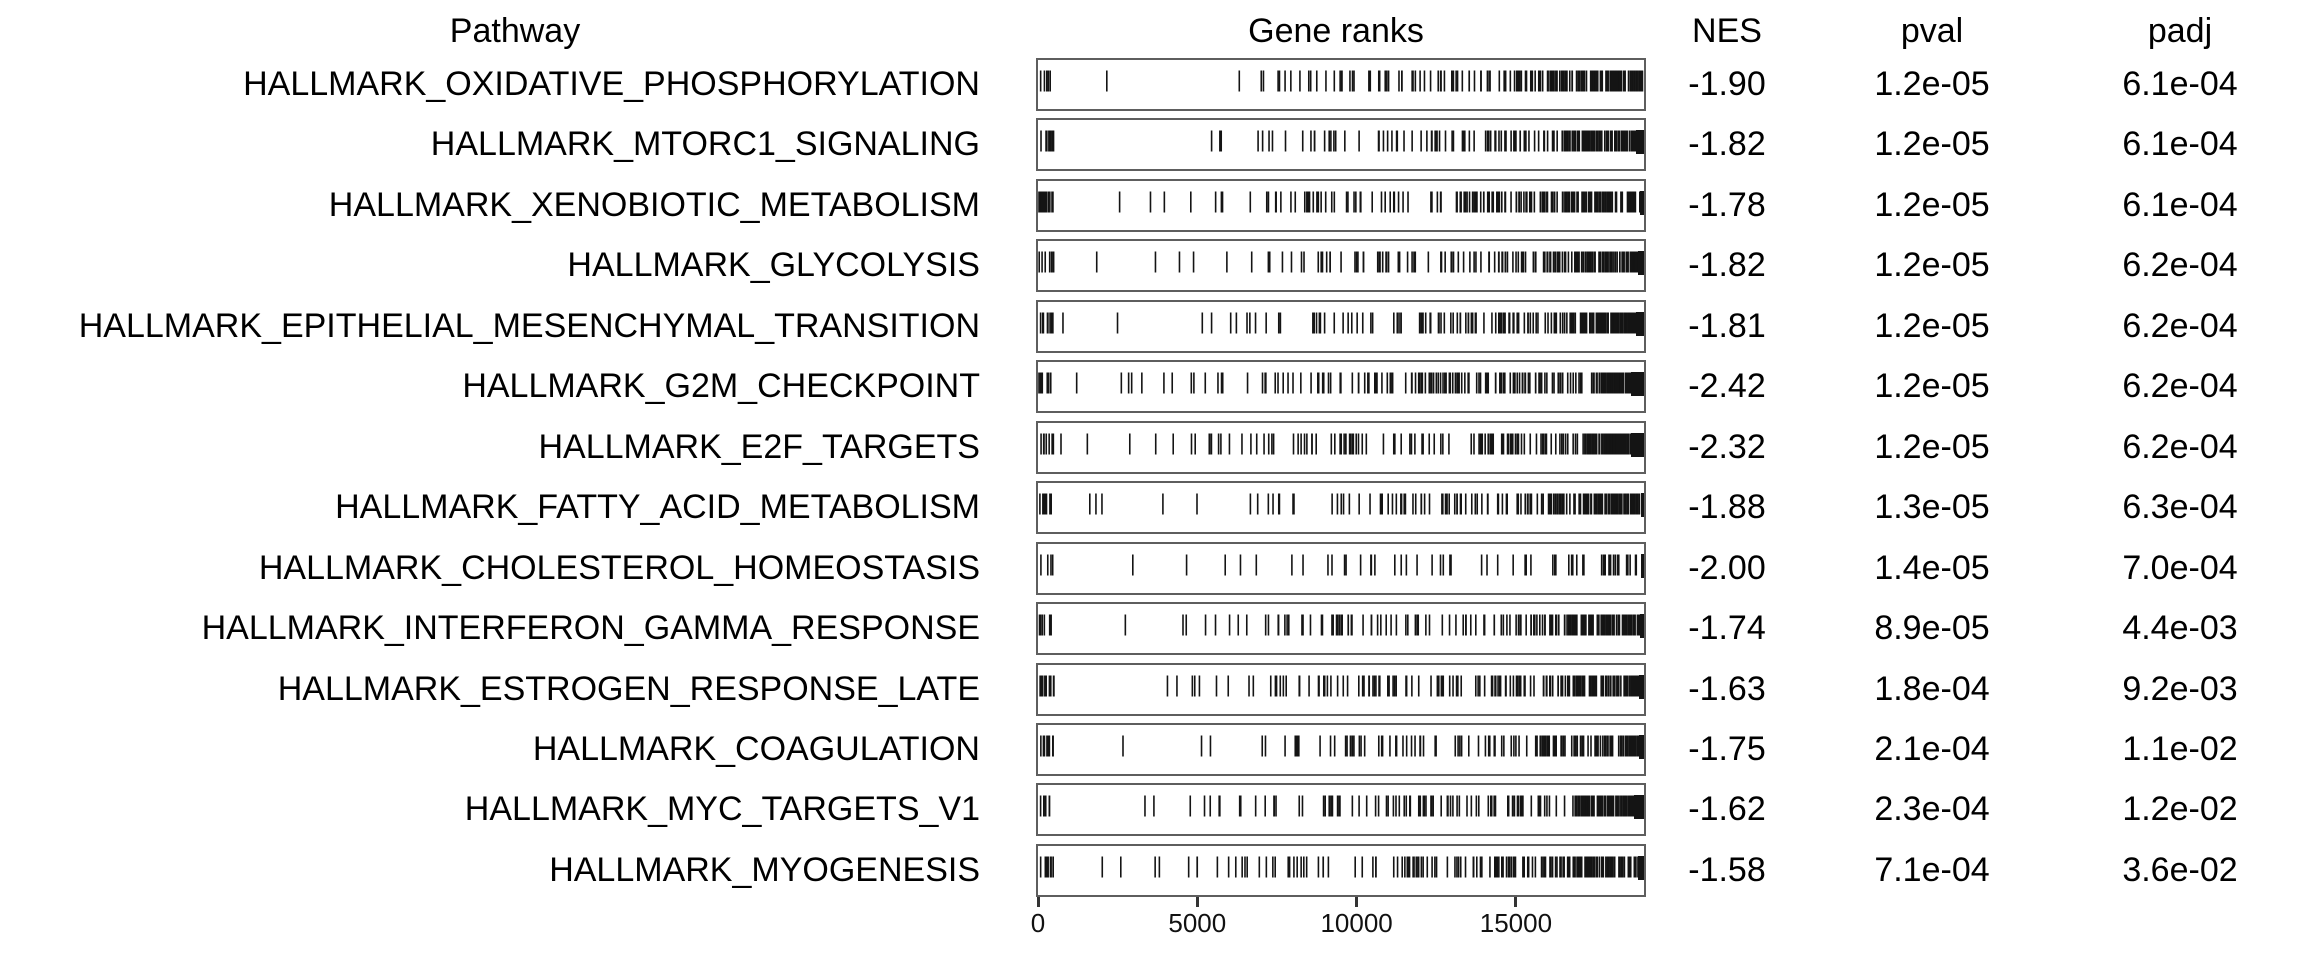  Describe the element at coordinates (1727, 446) in the screenshot. I see `nes-value: -2.32` at that location.